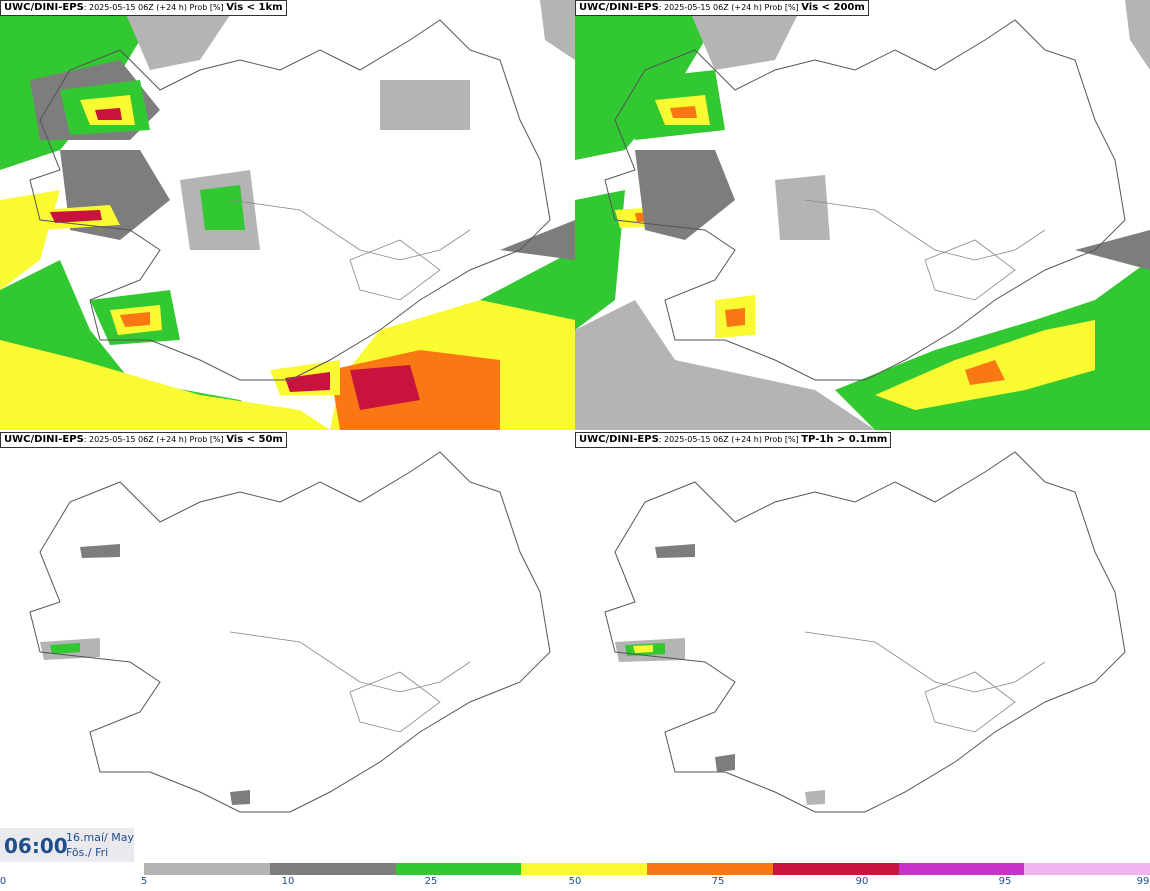 The height and width of the screenshot is (891, 1150). I want to click on parameter-label: TP-1h > 0.1mm, so click(844, 439).